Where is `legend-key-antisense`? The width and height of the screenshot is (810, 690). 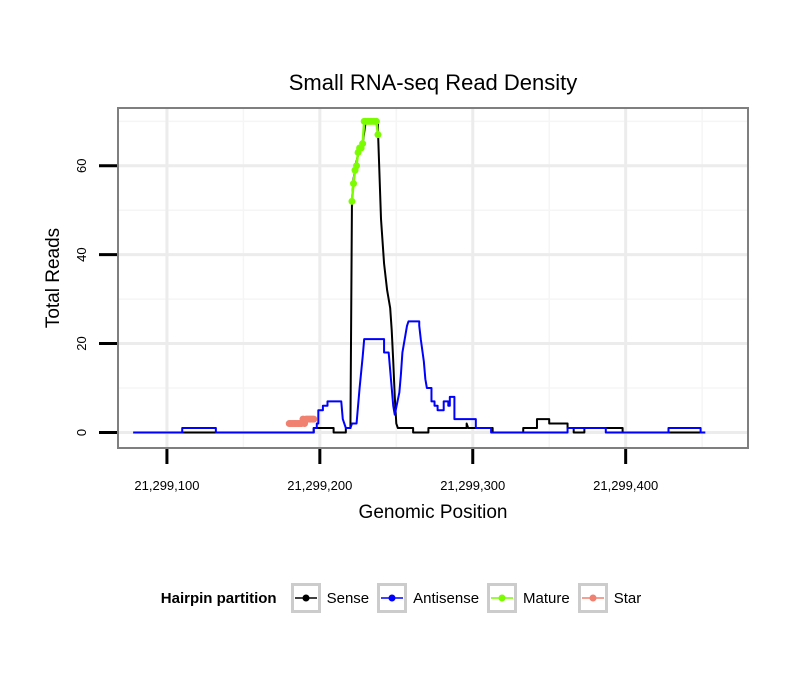
legend-key-antisense is located at coordinates (392, 598).